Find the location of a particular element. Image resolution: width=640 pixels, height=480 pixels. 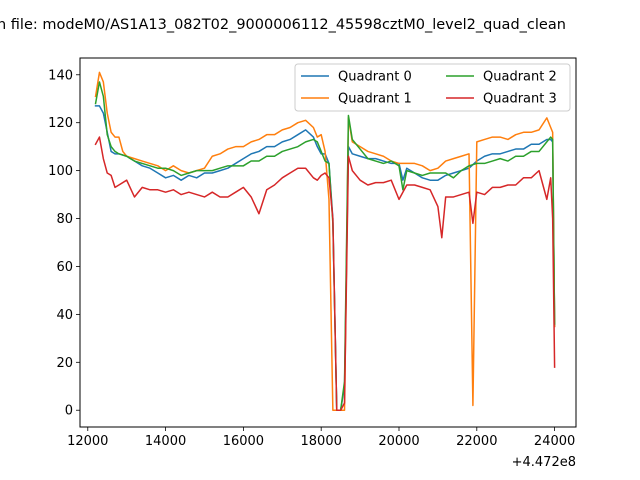

legend-label-quadrant-2: Quadrant 2 is located at coordinates (520, 77).